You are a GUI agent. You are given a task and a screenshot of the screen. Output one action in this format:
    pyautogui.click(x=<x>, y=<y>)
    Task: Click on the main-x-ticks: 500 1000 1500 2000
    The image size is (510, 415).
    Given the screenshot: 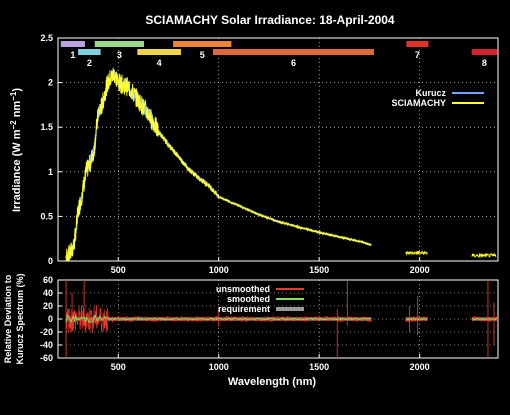 What is the action you would take?
    pyautogui.click(x=270, y=266)
    